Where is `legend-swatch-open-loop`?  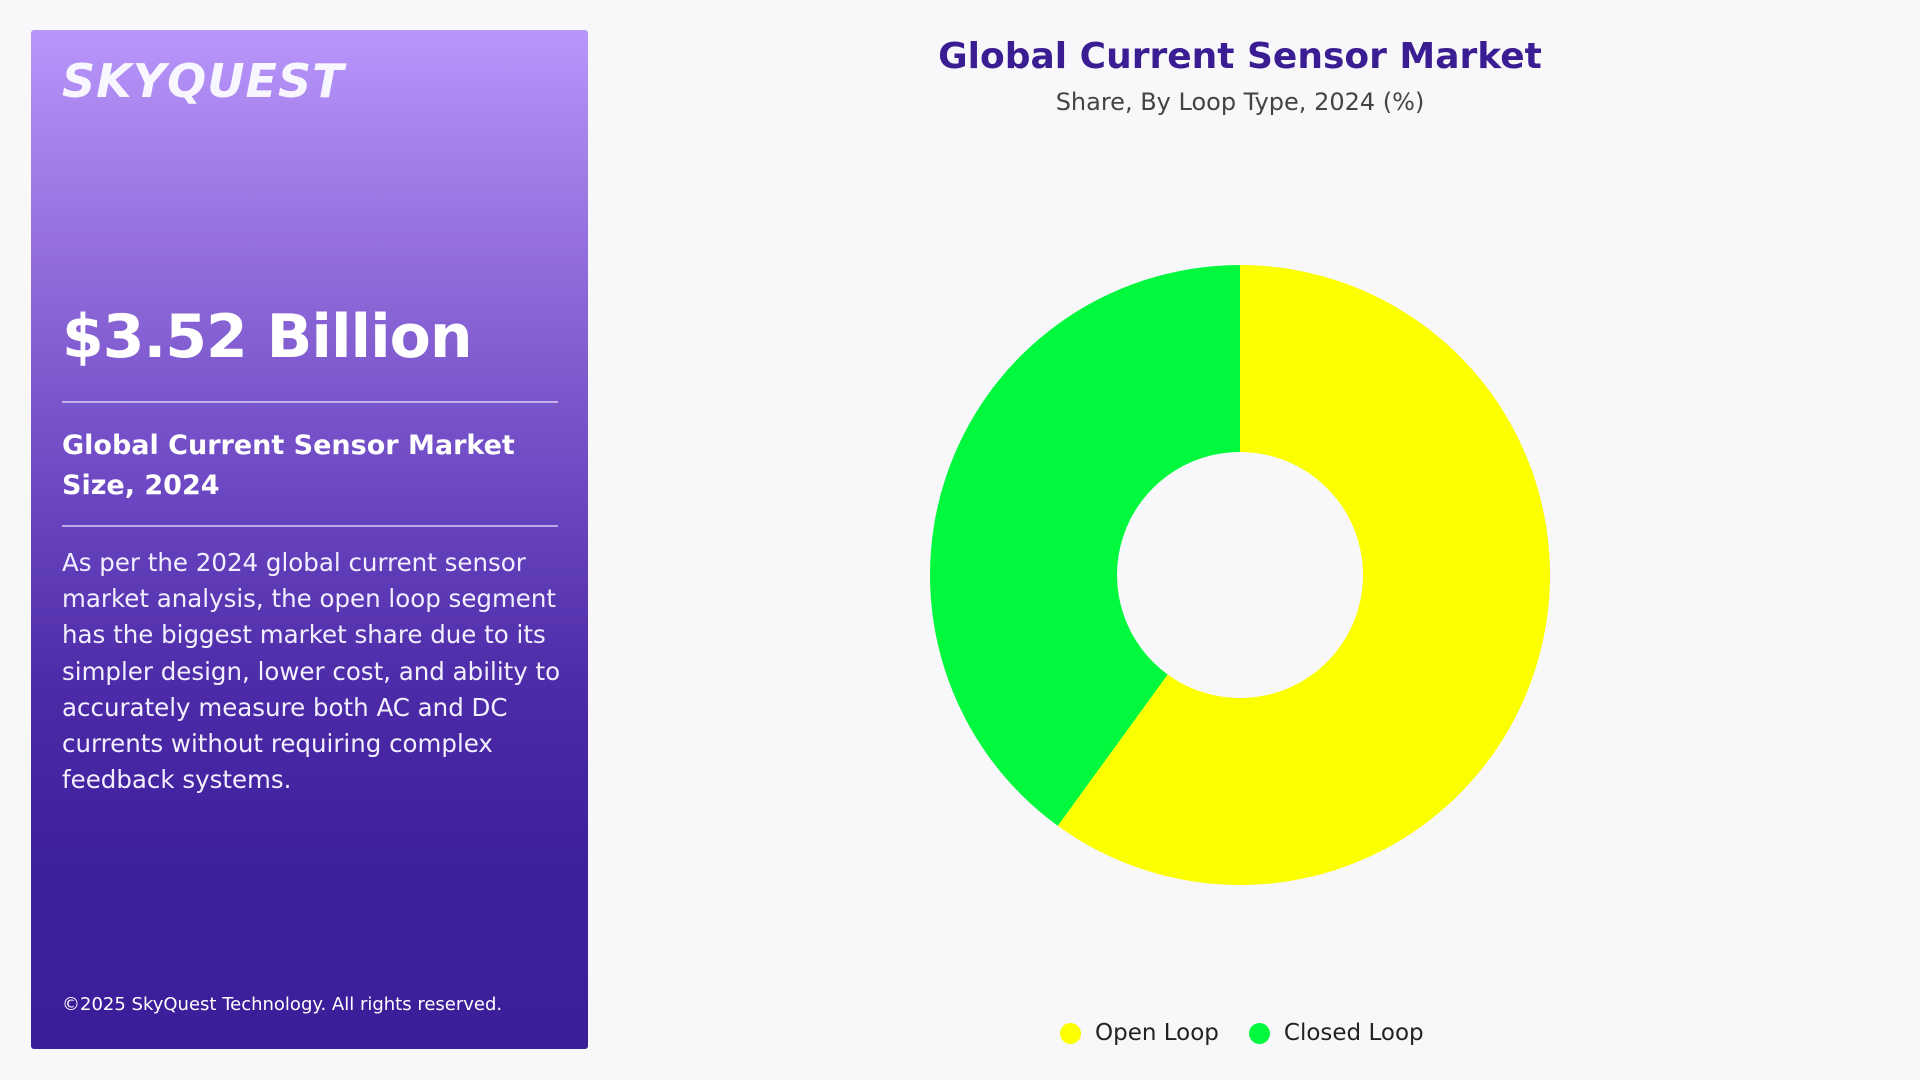
legend-swatch-open-loop is located at coordinates (1070, 1033).